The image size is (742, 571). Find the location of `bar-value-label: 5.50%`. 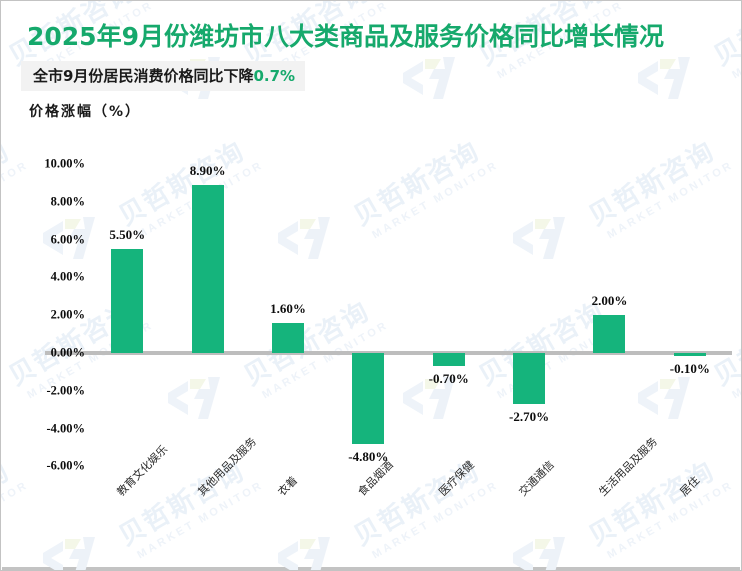

bar-value-label: 5.50% is located at coordinates (127, 235).